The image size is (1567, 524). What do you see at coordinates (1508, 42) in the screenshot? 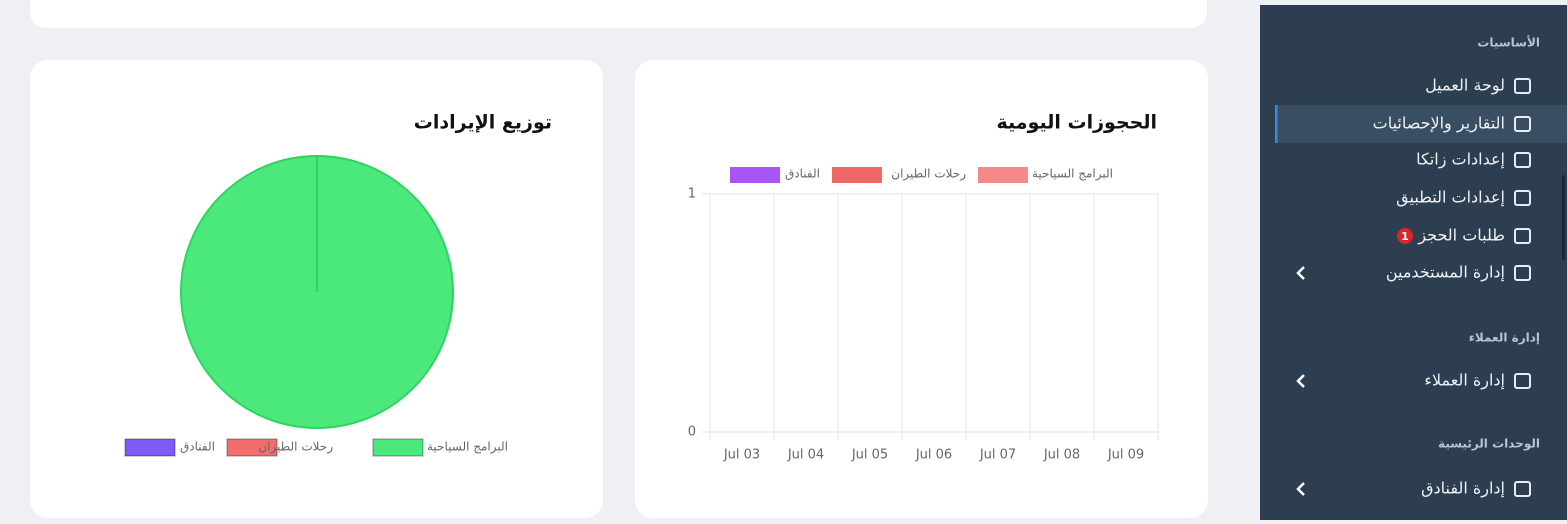
I see `section-title: الأساسيات` at bounding box center [1508, 42].